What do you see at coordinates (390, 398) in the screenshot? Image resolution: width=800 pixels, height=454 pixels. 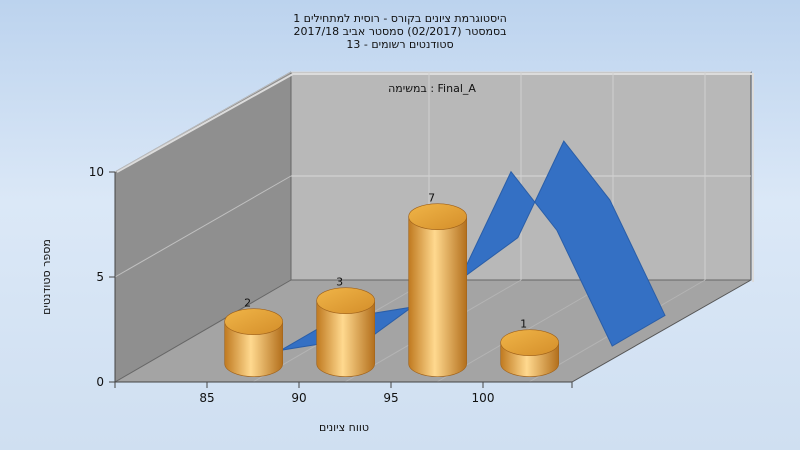 I see `x-tick-label: 95` at bounding box center [390, 398].